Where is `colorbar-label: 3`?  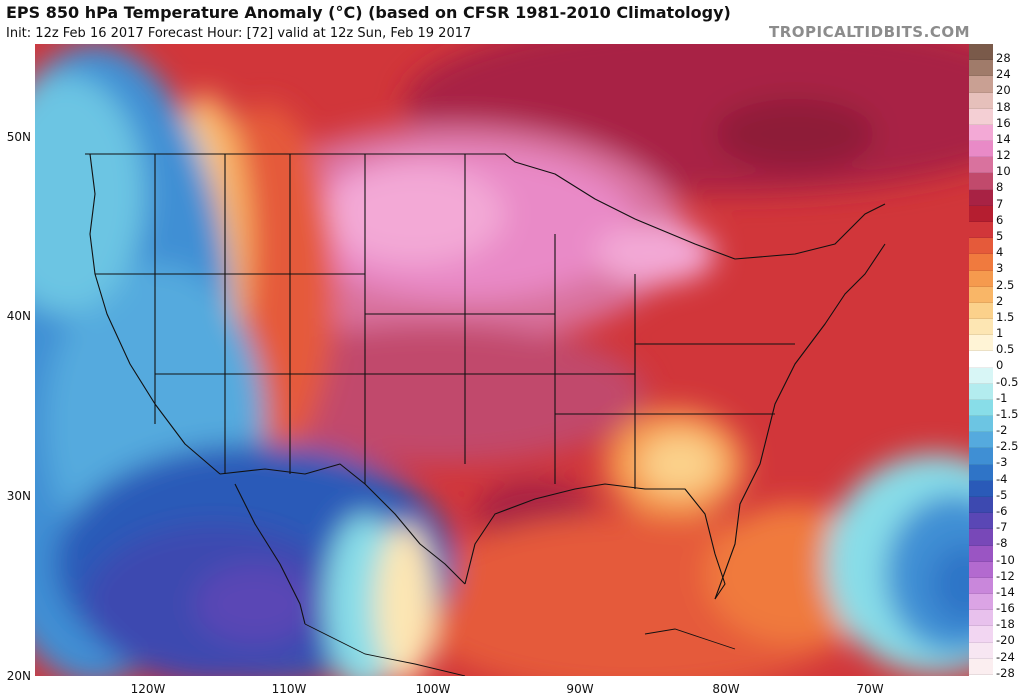
colorbar-label: 3 is located at coordinates (1000, 268).